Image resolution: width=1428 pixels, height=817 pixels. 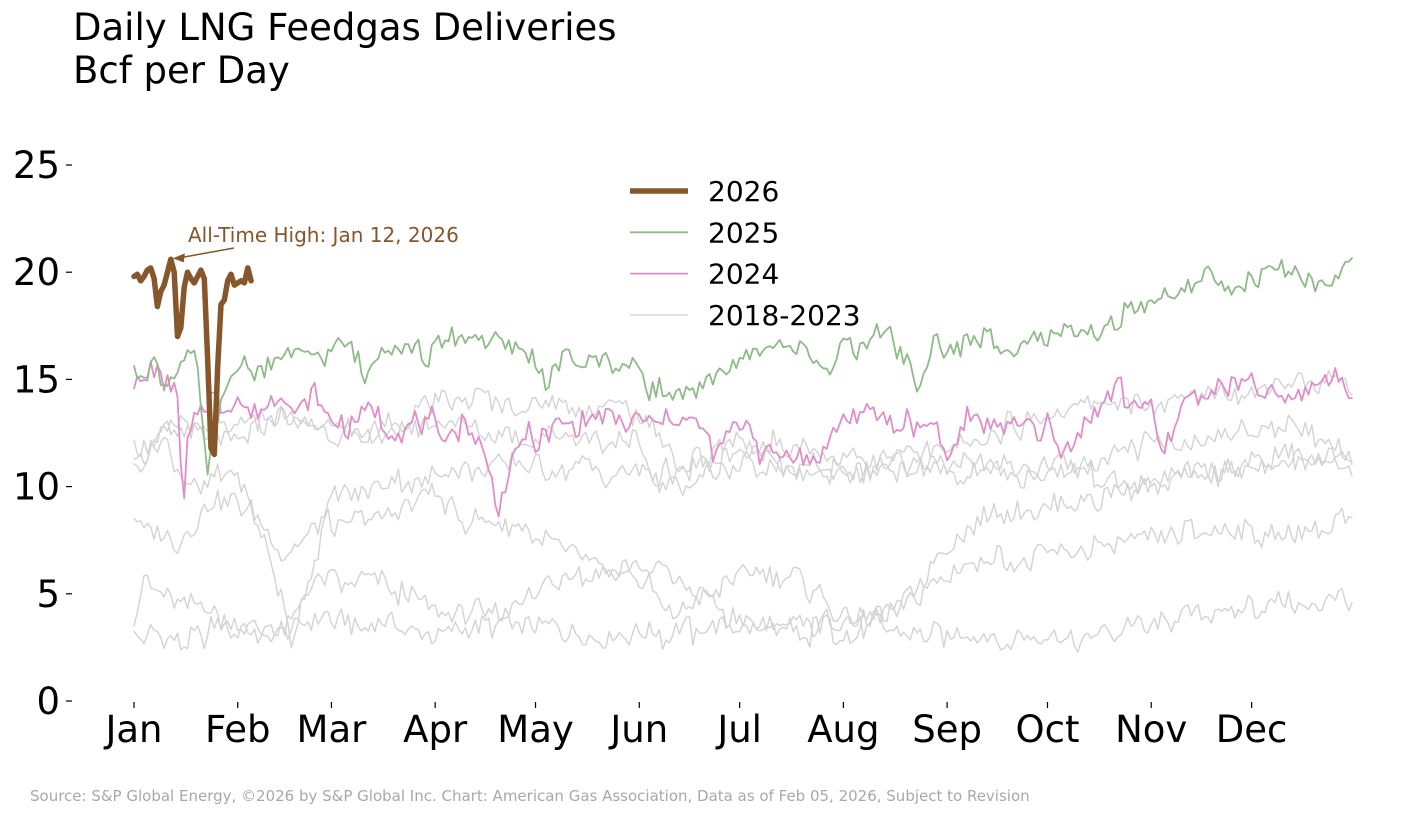 What do you see at coordinates (181, 70) in the screenshot?
I see `chart-title-line2: Bcf per Day` at bounding box center [181, 70].